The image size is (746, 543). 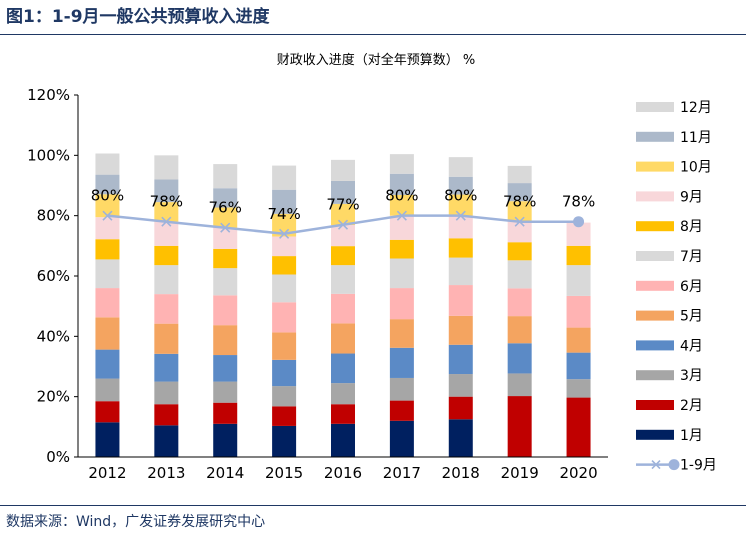 What do you see at coordinates (166, 473) in the screenshot?
I see `x-tick-label: 2013` at bounding box center [166, 473].